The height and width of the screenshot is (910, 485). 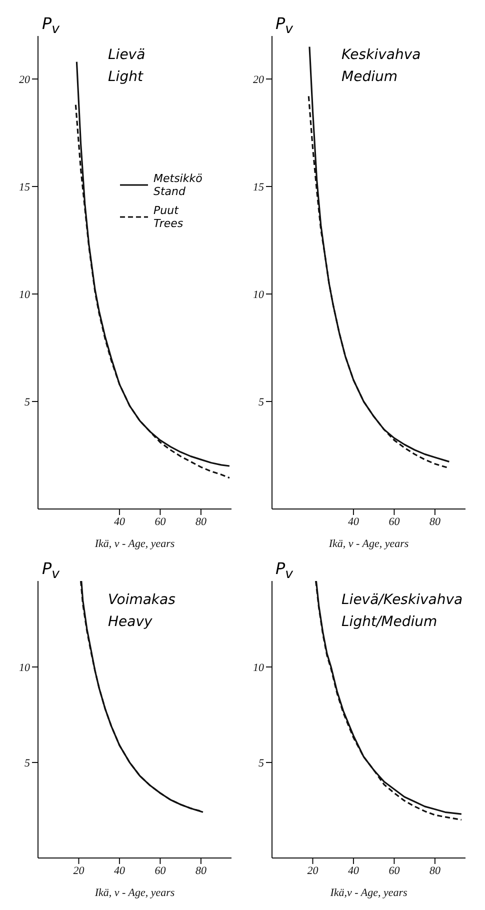 What do you see at coordinates (367, 893) in the screenshot?
I see `x-axis-title: Ikä,v - Age, years` at bounding box center [367, 893].